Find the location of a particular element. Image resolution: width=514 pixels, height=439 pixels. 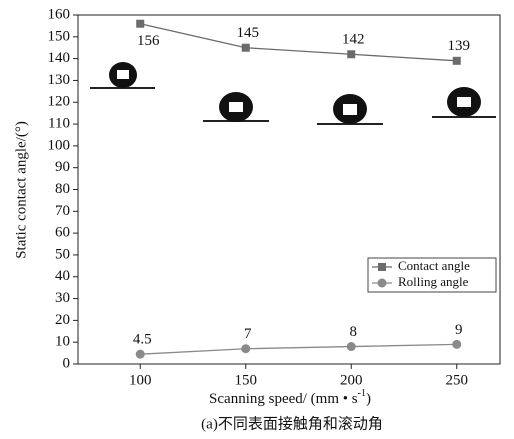

data-label: 4.5 is located at coordinates (142, 340).